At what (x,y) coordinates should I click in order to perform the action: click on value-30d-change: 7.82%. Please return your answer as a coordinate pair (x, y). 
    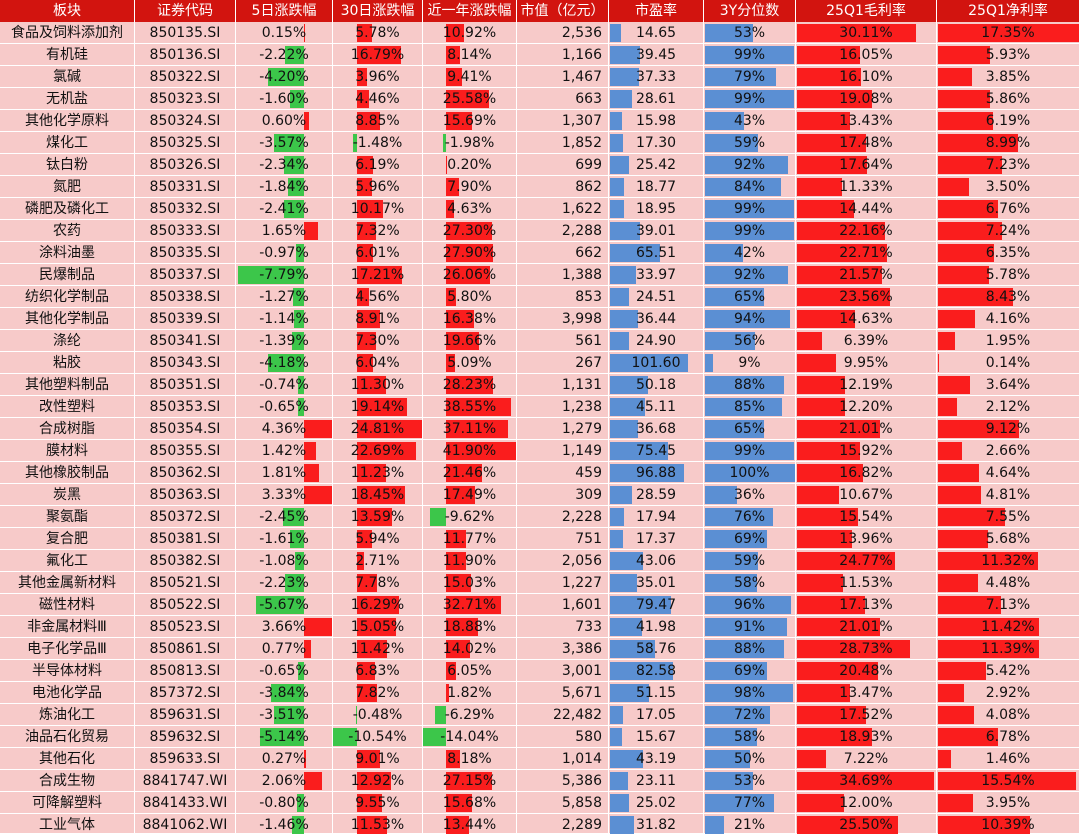
    Looking at the image, I should click on (377, 693).